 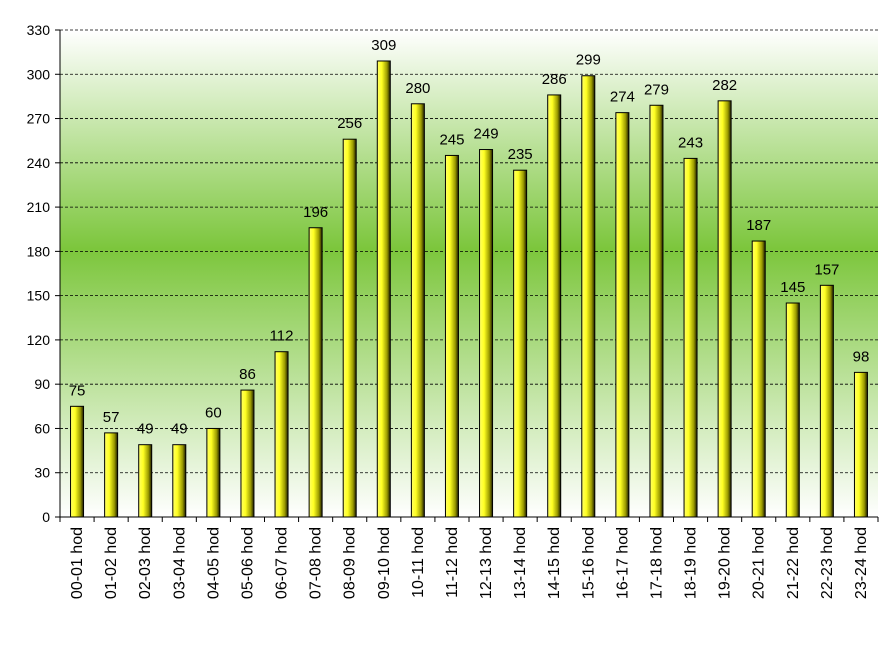 I want to click on x-tick-label: 03-04 hod, so click(x=179, y=563).